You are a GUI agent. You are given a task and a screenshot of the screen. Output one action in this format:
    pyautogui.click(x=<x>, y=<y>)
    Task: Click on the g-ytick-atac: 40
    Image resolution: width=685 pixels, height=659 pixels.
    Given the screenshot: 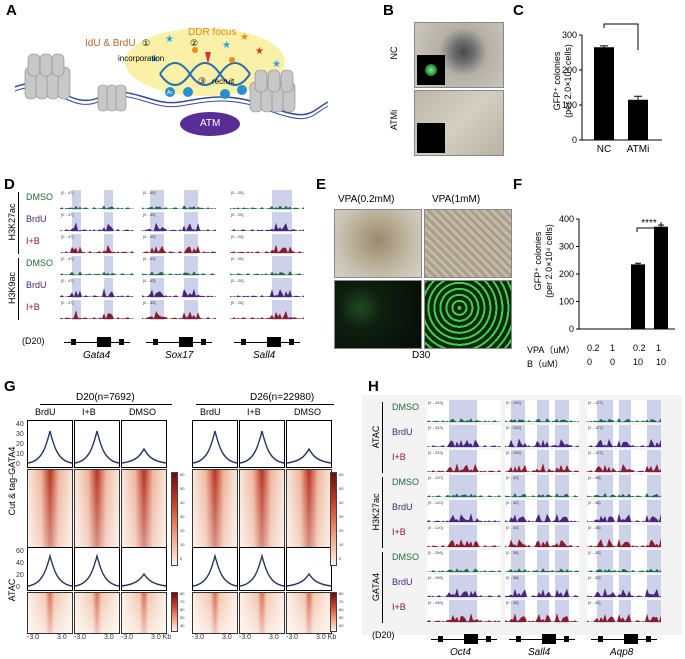 What is the action you would take?
    pyautogui.click(x=20, y=563)
    